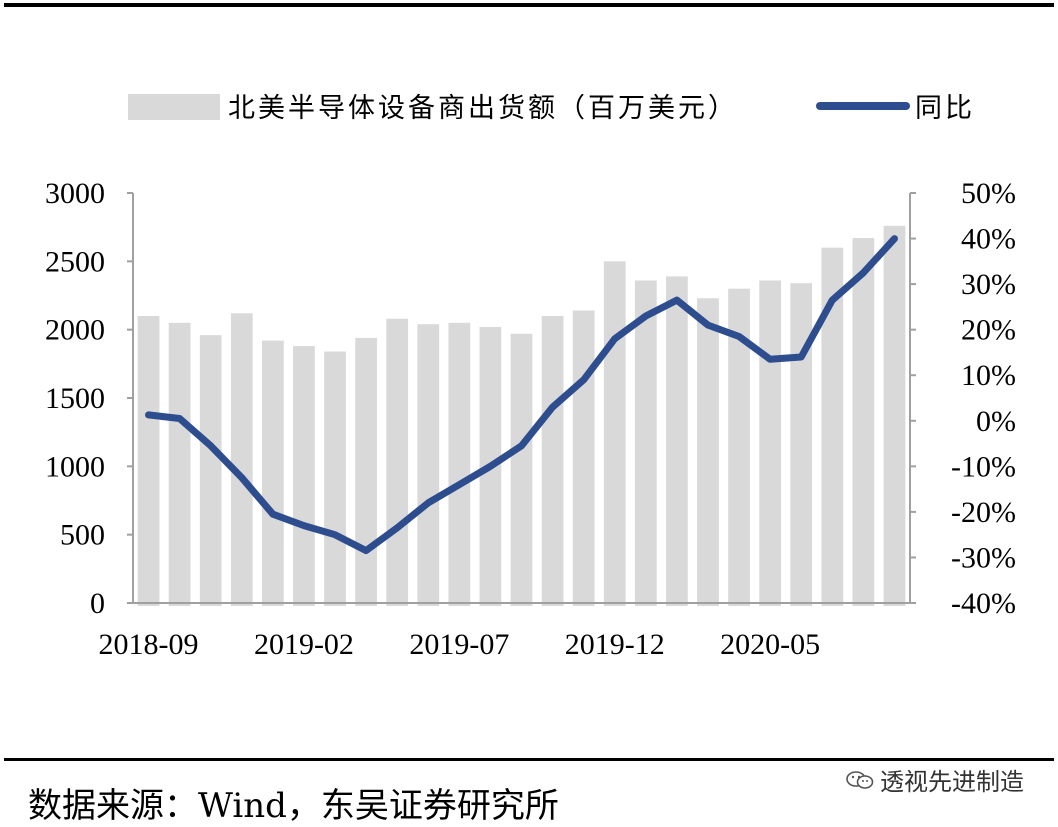 The image size is (1058, 827). What do you see at coordinates (952, 782) in the screenshot?
I see `watermark-text: 透视先进制造` at bounding box center [952, 782].